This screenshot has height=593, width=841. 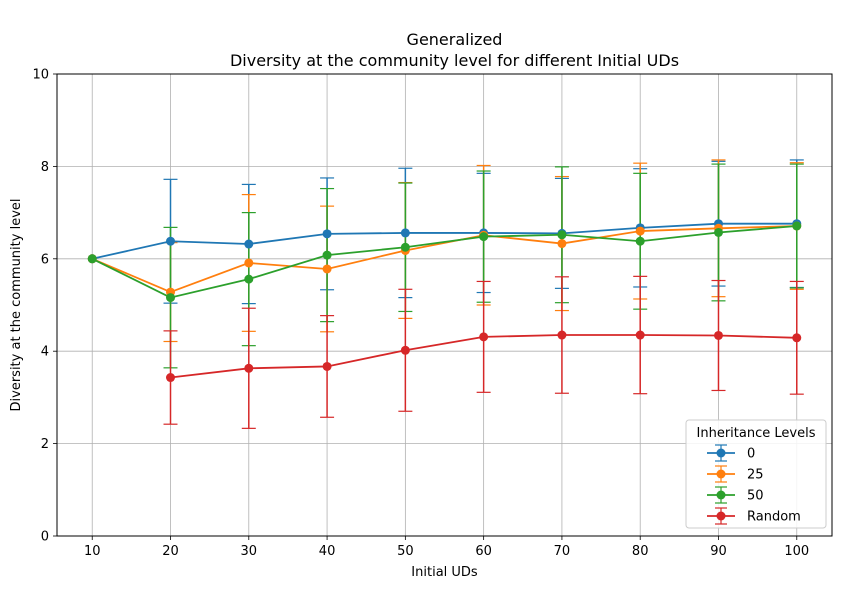 What do you see at coordinates (755, 496) in the screenshot?
I see `legend-label: 50` at bounding box center [755, 496].